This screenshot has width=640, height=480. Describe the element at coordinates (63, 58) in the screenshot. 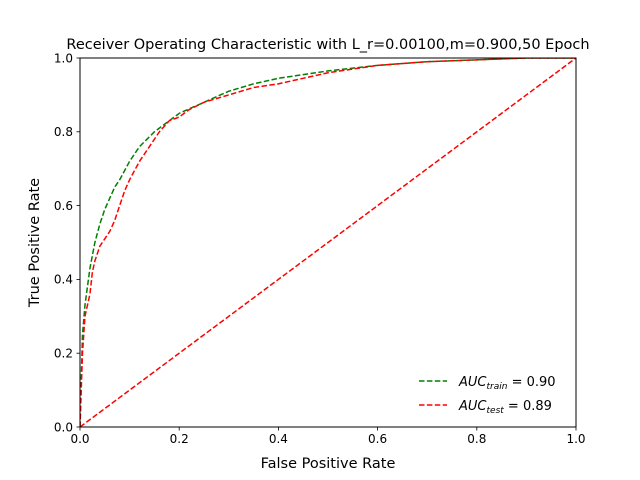

I see `y-tick-label: 1.0` at that location.